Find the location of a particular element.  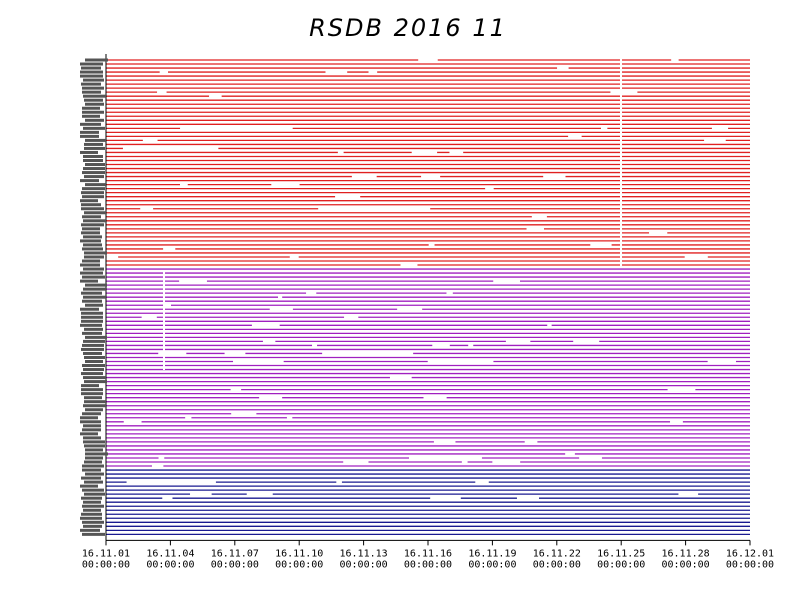

x-tick-label-date: 16.11.16 is located at coordinates (428, 553).